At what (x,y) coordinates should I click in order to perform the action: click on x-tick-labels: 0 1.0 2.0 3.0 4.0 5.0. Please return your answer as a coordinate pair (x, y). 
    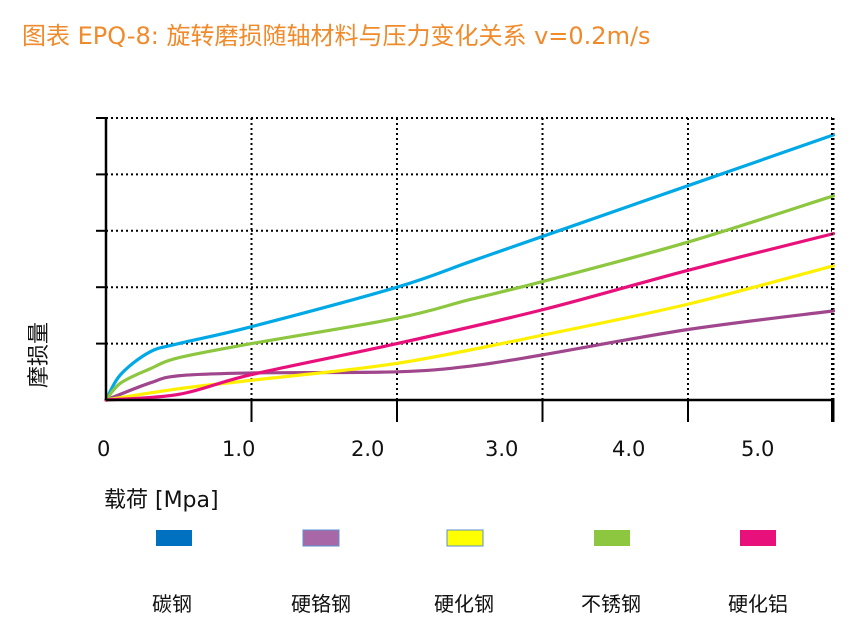
    Looking at the image, I should click on (435, 449).